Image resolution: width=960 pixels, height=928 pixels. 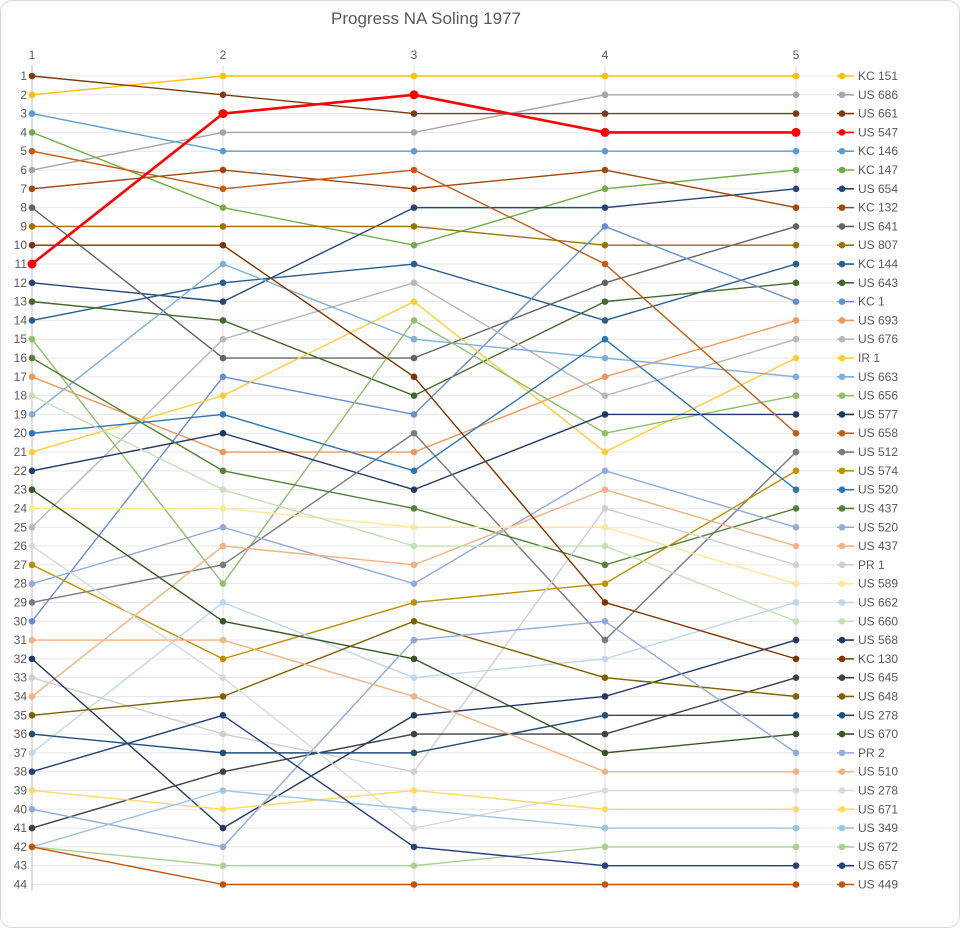 What do you see at coordinates (878, 245) in the screenshot?
I see `legend-item-label: US 807` at bounding box center [878, 245].